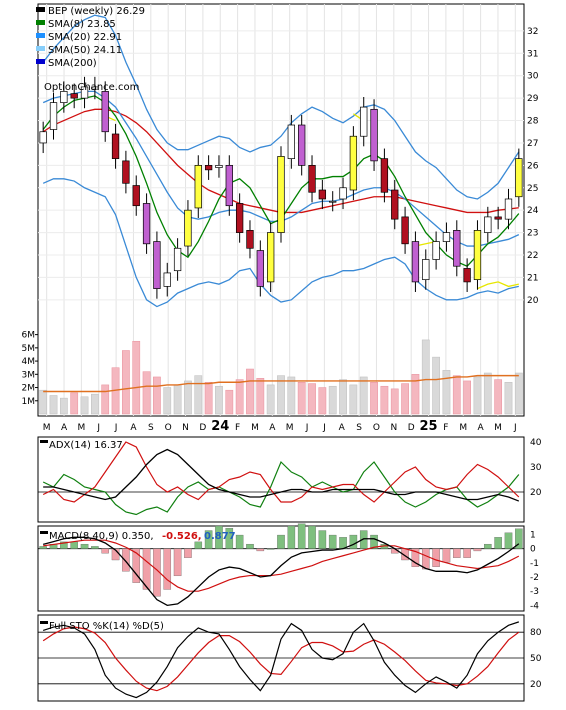  I want to click on month-tick-label: F, so click(237, 428).